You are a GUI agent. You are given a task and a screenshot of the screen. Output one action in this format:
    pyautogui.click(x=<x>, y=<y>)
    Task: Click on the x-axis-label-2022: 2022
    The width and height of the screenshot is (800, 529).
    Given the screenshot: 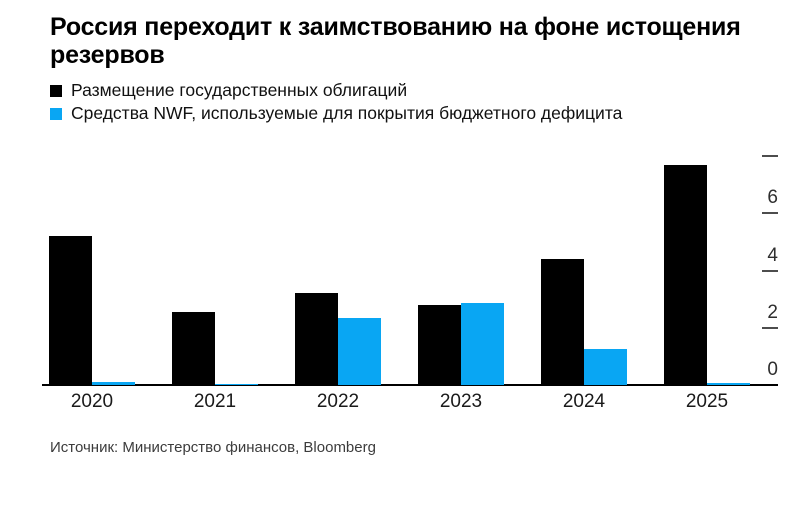 What is the action you would take?
    pyautogui.click(x=338, y=401)
    